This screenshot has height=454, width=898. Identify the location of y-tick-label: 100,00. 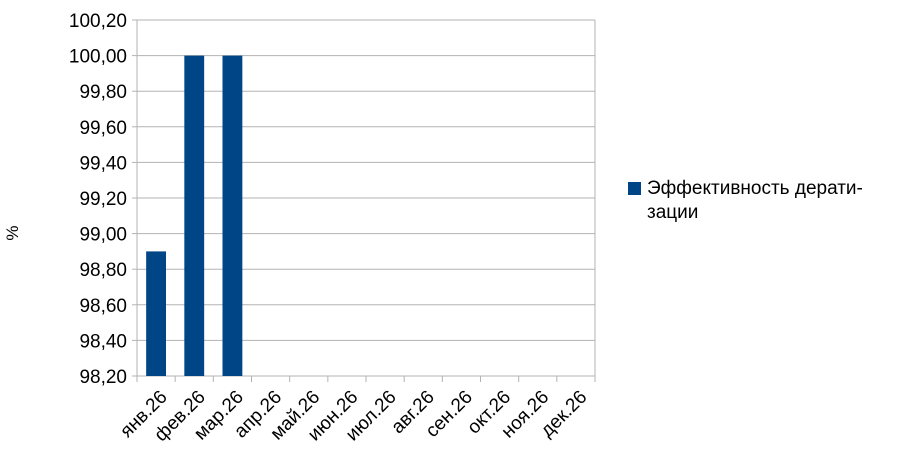
(98, 57).